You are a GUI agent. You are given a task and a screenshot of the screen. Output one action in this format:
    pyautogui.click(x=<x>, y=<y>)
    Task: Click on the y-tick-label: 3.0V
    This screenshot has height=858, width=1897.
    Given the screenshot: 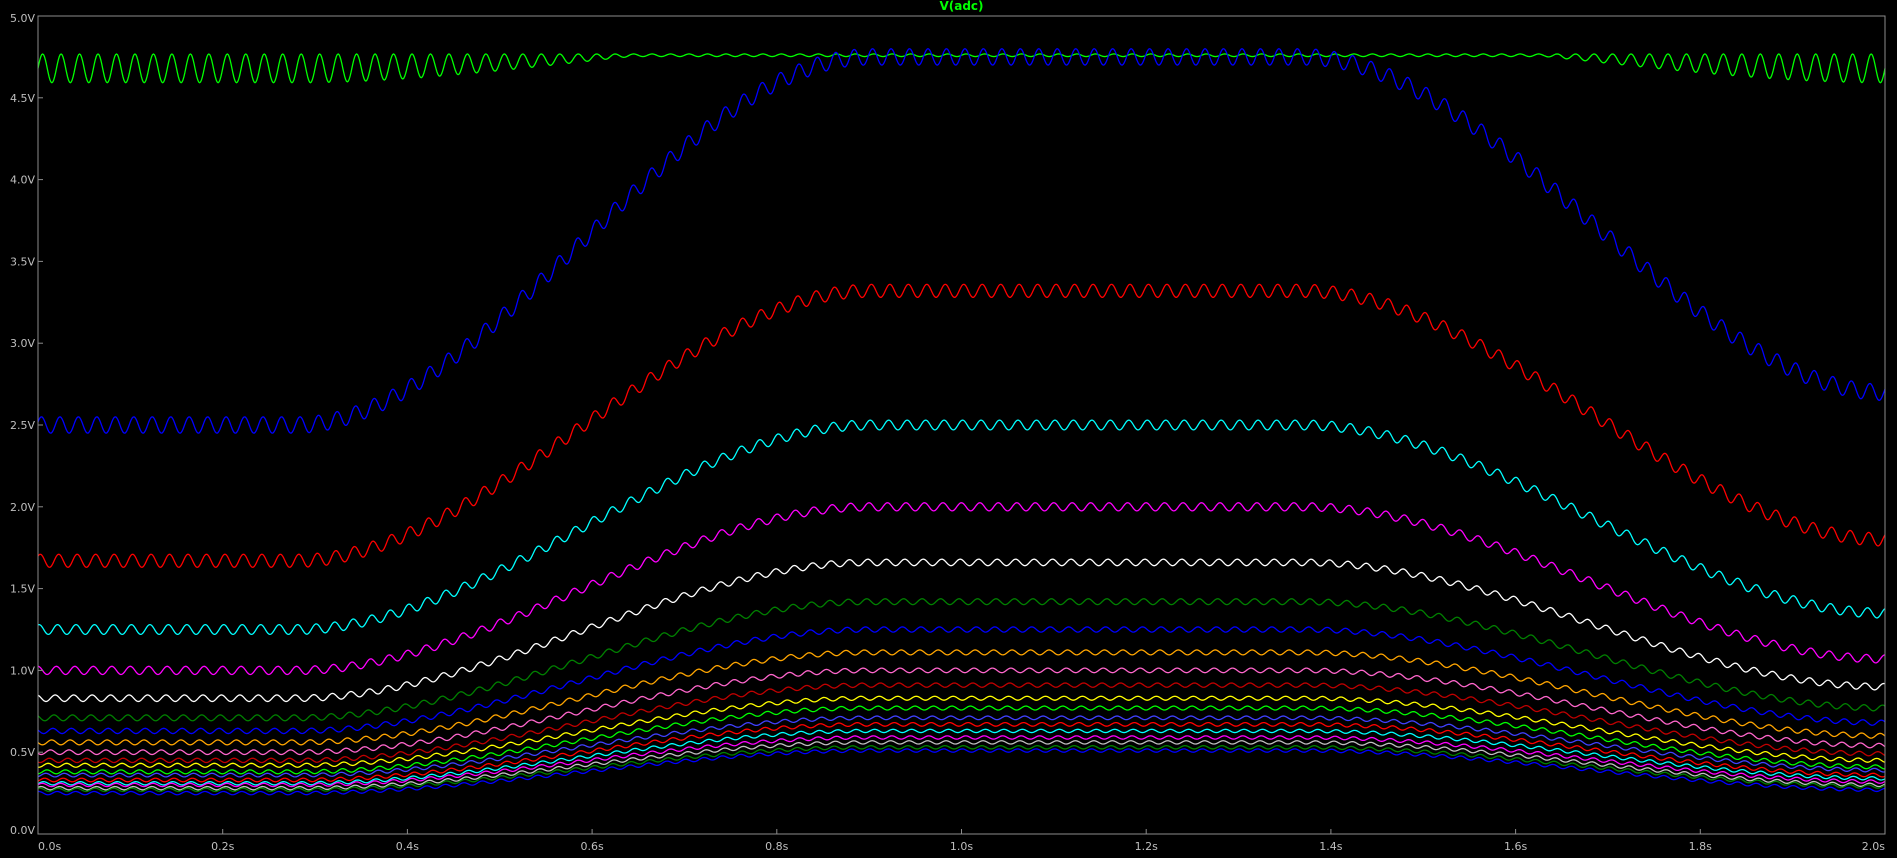 What is the action you would take?
    pyautogui.click(x=22, y=343)
    